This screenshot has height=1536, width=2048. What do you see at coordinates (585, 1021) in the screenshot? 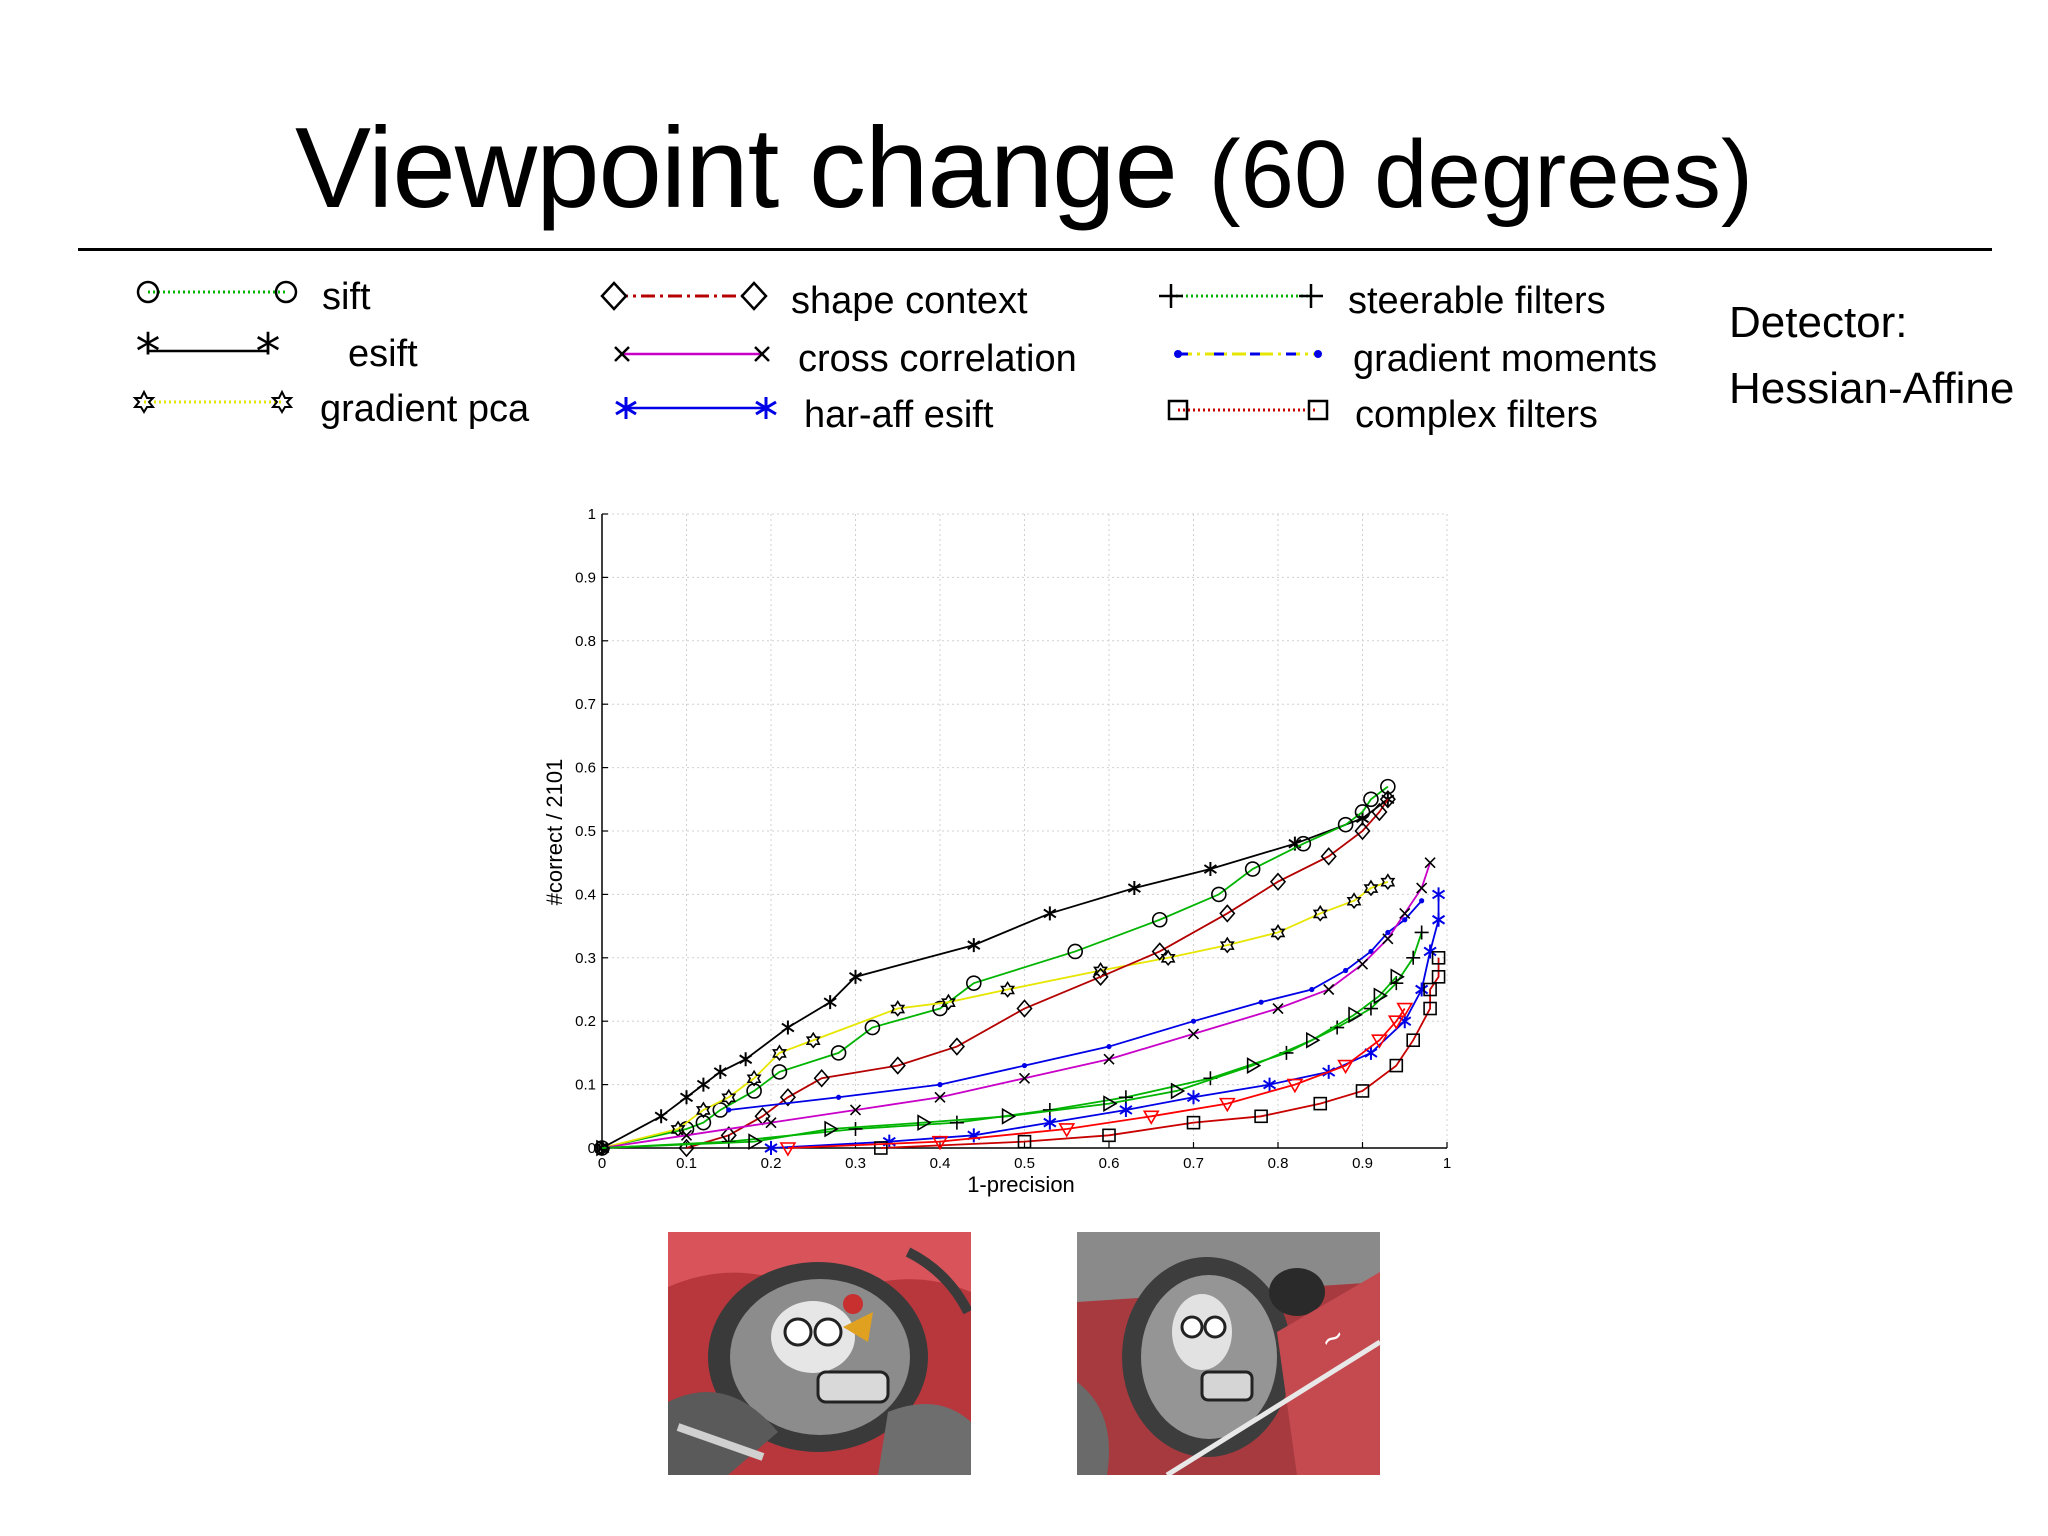
I see `y-tick-label: 0.2` at bounding box center [585, 1021].